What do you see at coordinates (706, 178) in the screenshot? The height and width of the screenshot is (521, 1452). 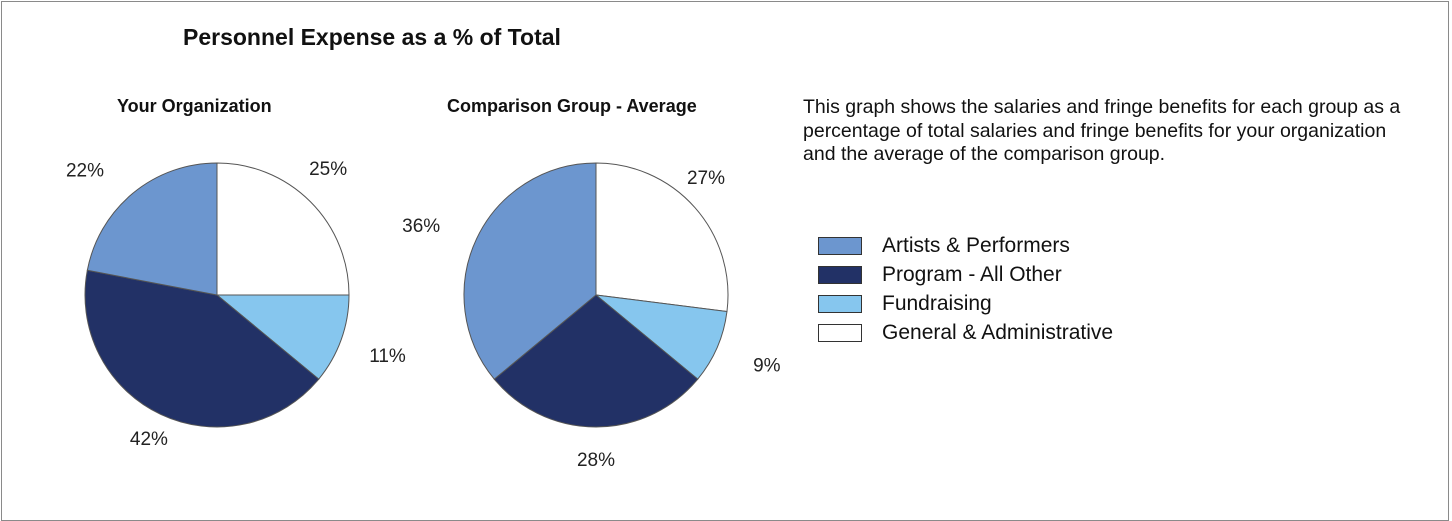 I see `pie-label-general: 27%` at bounding box center [706, 178].